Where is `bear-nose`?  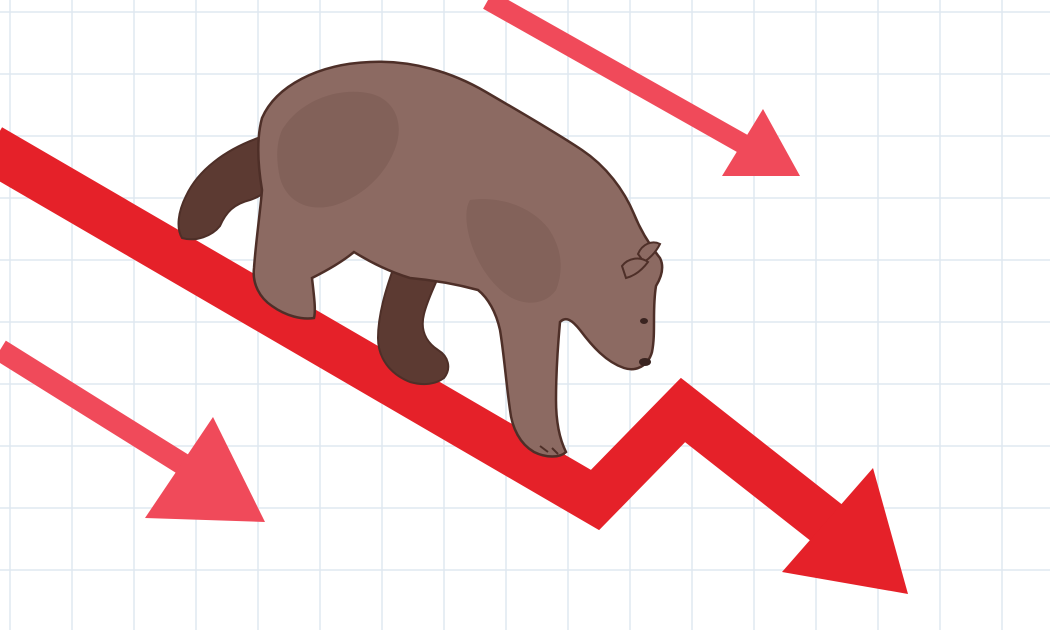
bear-nose is located at coordinates (645, 362).